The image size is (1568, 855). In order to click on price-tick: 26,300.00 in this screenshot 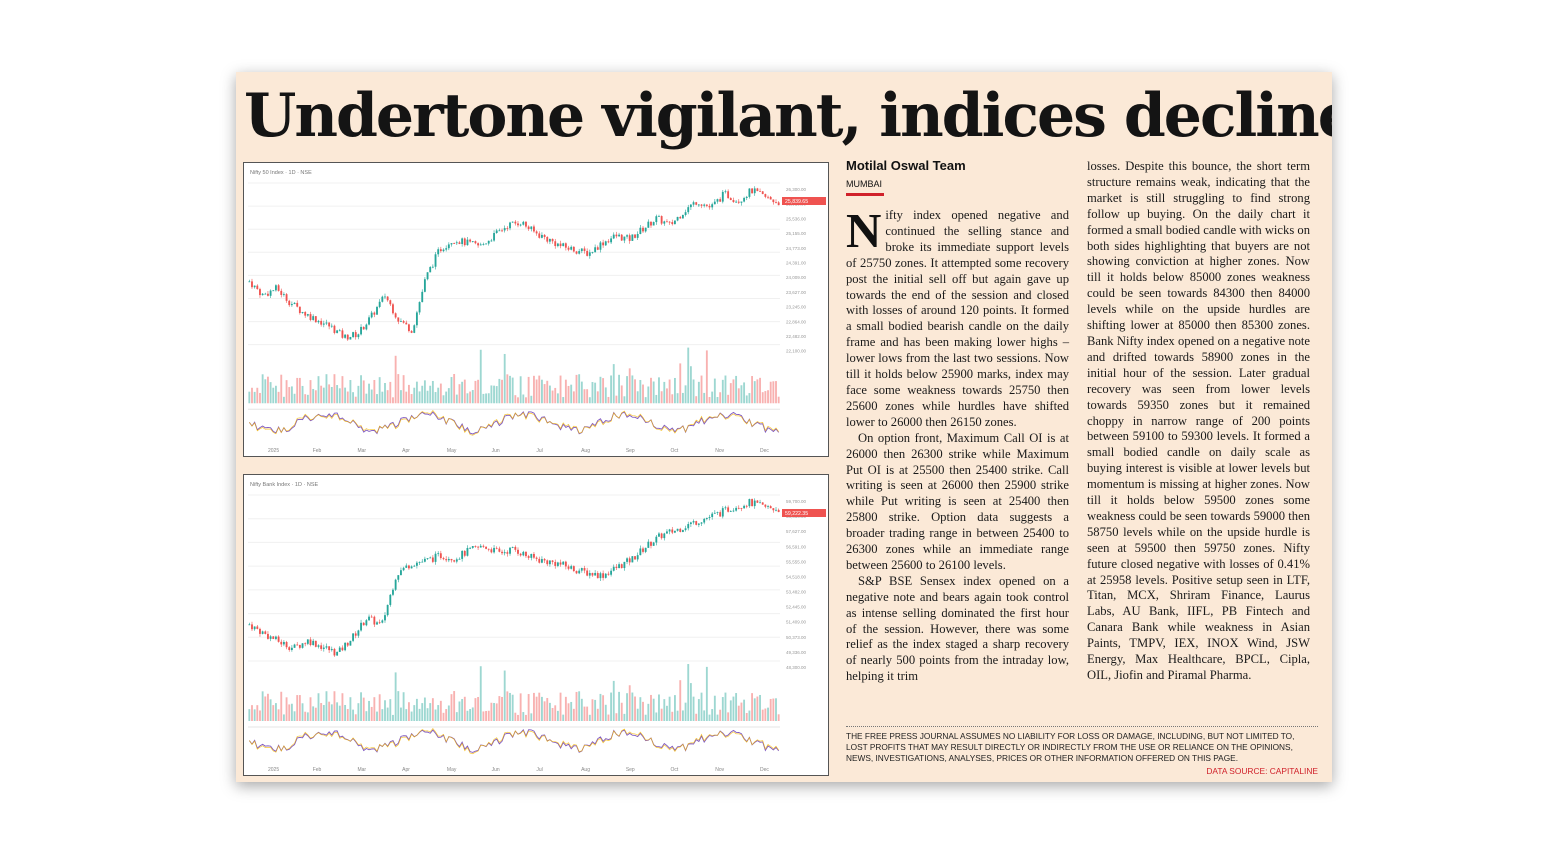, I will do `click(796, 189)`.